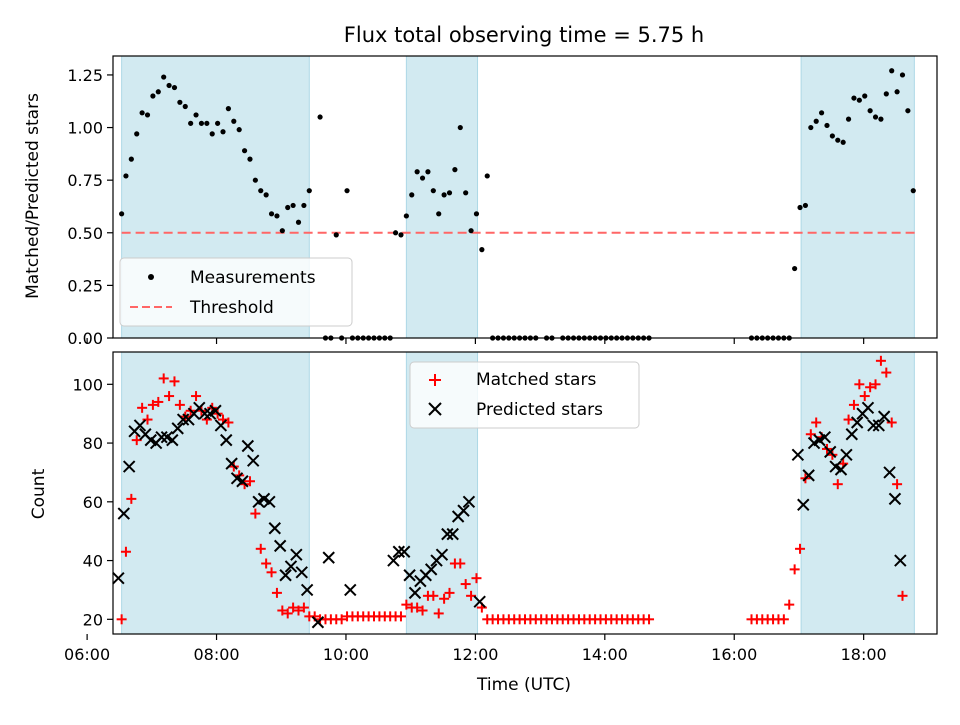 This screenshot has height=725, width=960. What do you see at coordinates (236, 292) in the screenshot?
I see `top-legend-box` at bounding box center [236, 292].